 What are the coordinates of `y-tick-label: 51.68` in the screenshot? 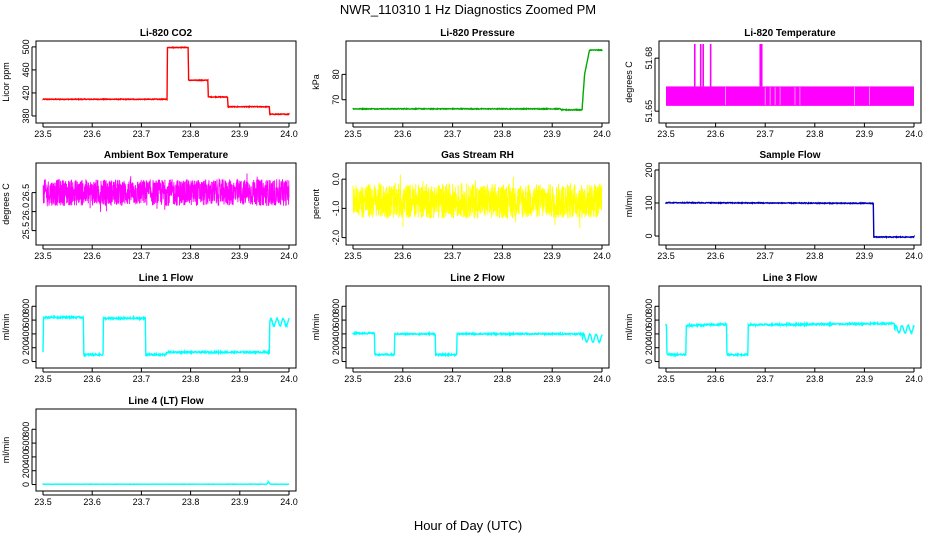 It's located at (649, 58).